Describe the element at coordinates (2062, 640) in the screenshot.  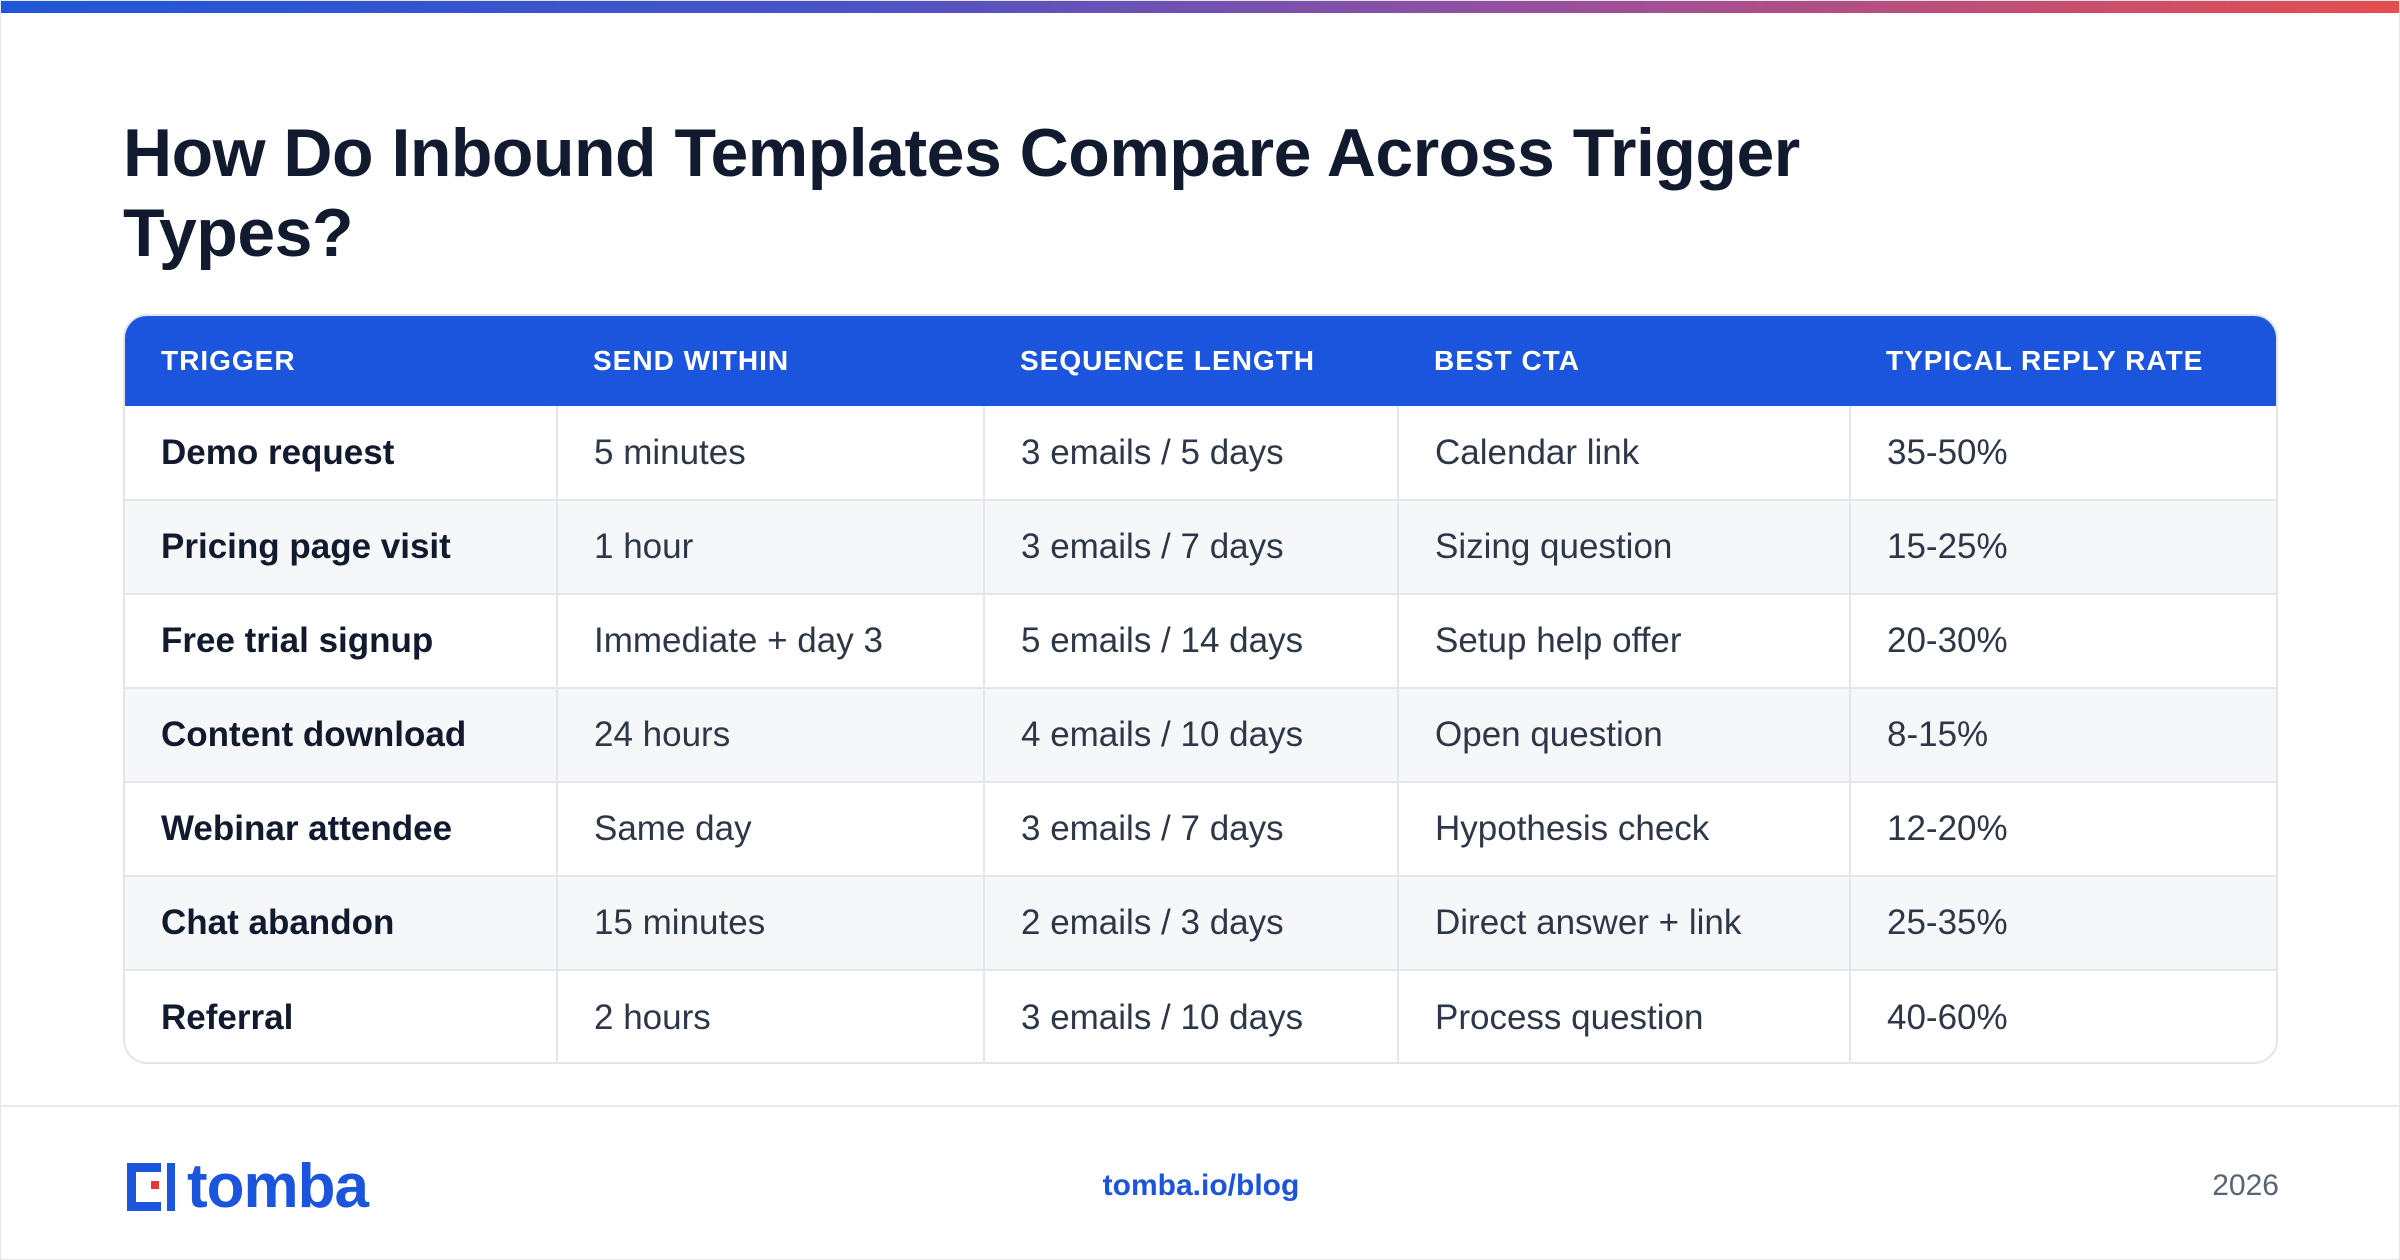
I see `cell-reply-rate: 20-30%` at that location.